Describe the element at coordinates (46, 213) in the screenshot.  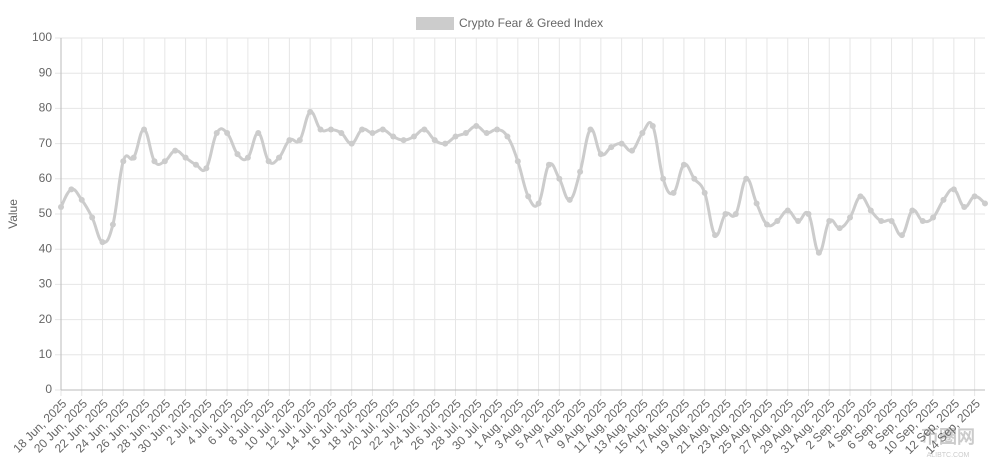
I see `y-tick-label: 50` at that location.